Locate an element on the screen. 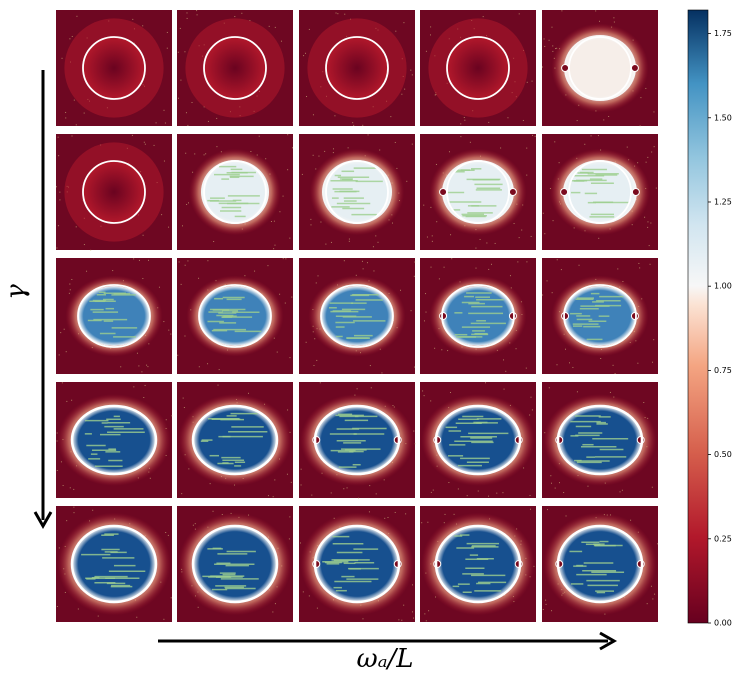 The width and height of the screenshot is (735, 675). colorbar: 0.00 0.25 0.50 0.75 1.00 1.25 1.50 1.75 is located at coordinates (709, 318).